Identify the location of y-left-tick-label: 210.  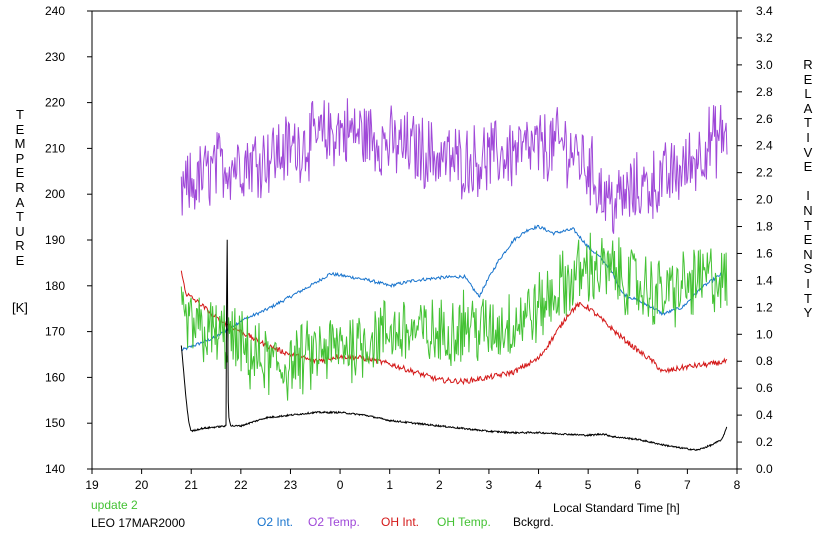
(55, 148).